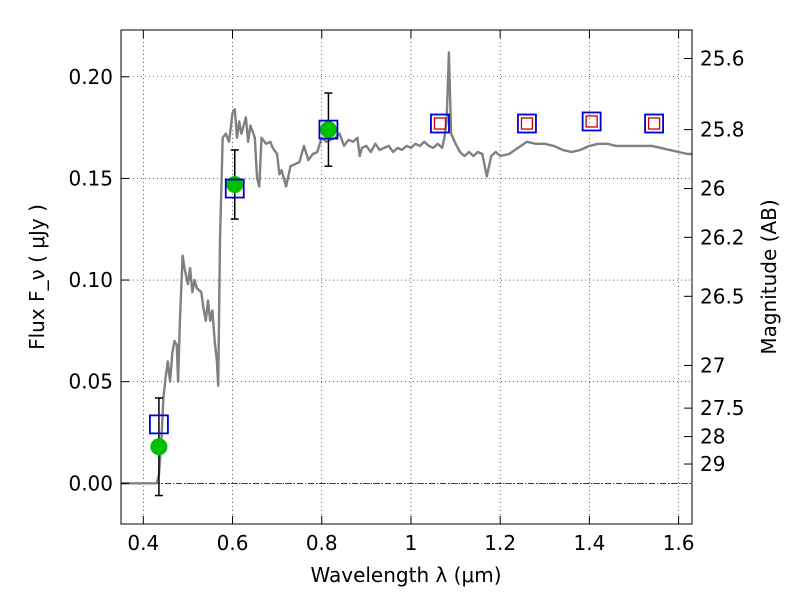 This screenshot has width=800, height=600. What do you see at coordinates (90, 178) in the screenshot?
I see `y-tick-label: 0.15` at bounding box center [90, 178].